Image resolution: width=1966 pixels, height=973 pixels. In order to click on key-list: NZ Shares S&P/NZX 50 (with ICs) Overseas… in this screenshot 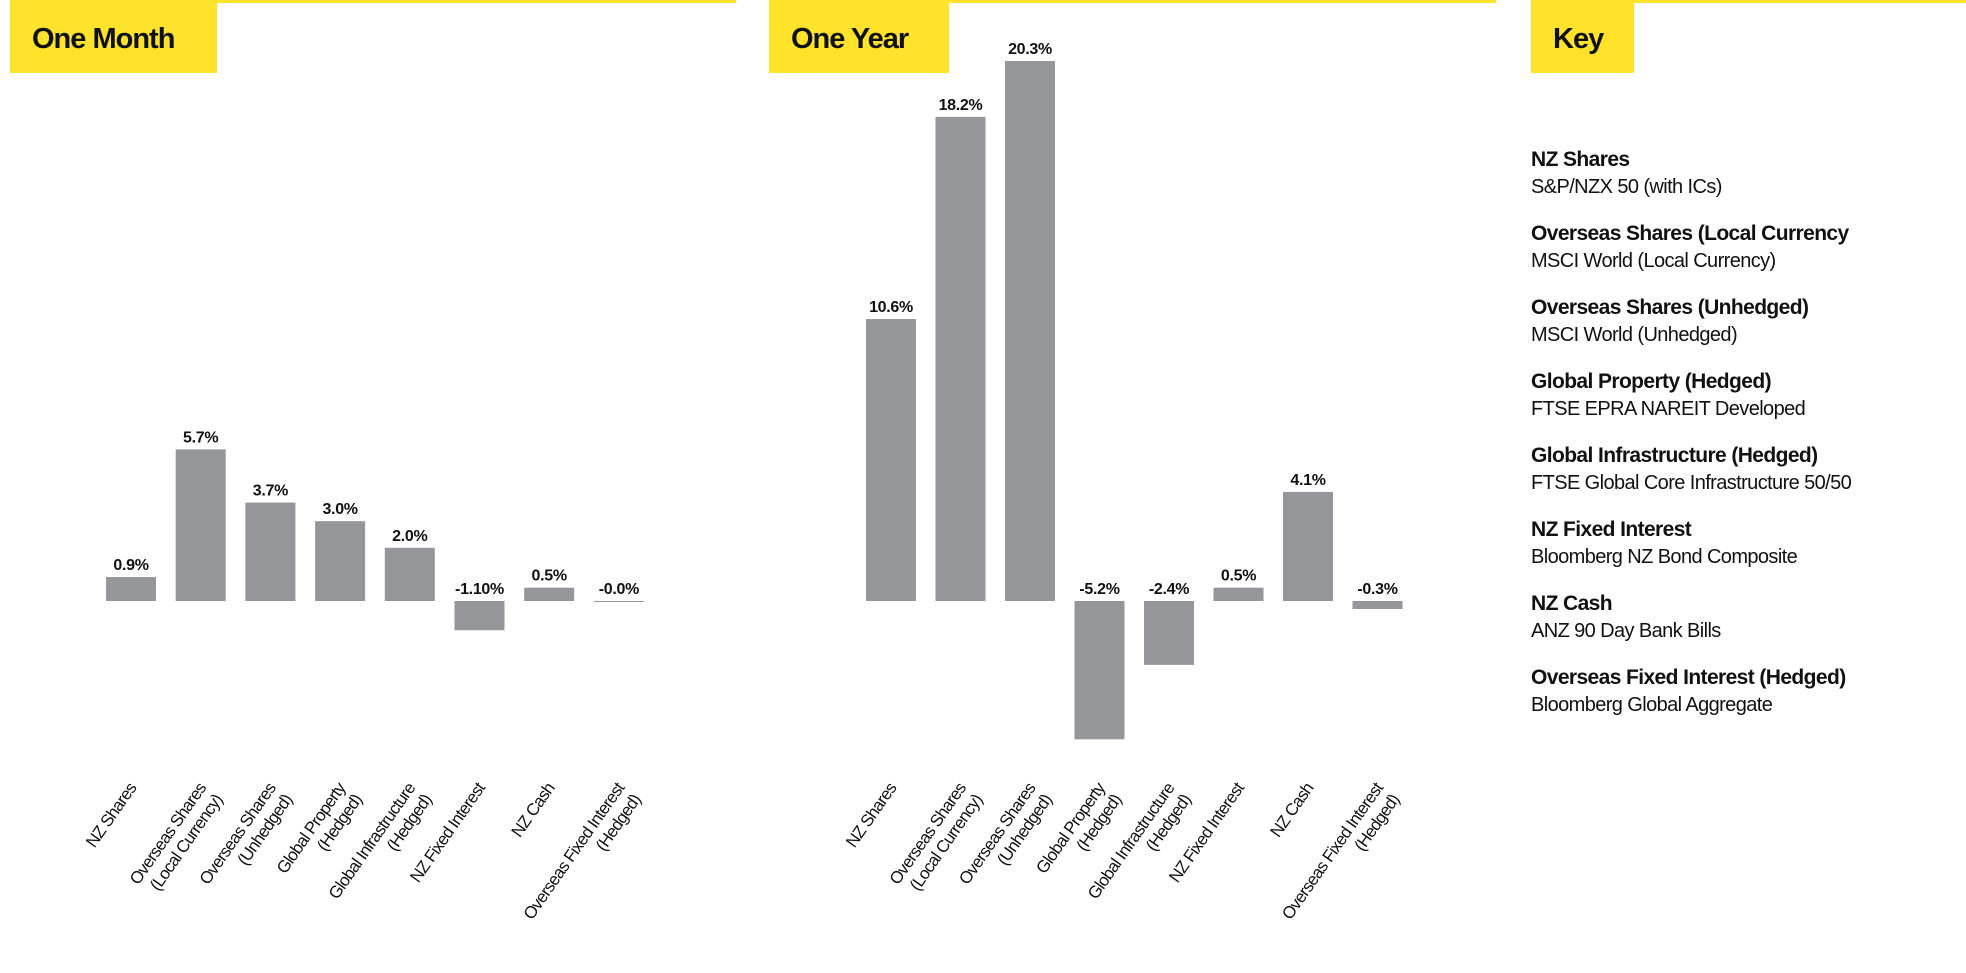, I will do `click(1746, 442)`.